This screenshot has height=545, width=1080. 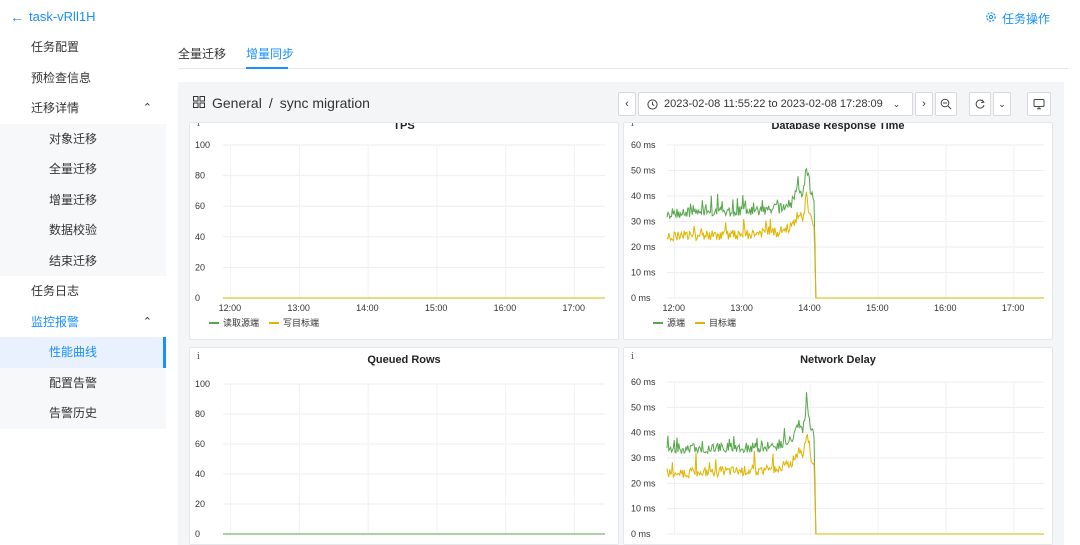 I want to click on sidebar-item-alert-config: 配置告警, so click(x=83, y=382).